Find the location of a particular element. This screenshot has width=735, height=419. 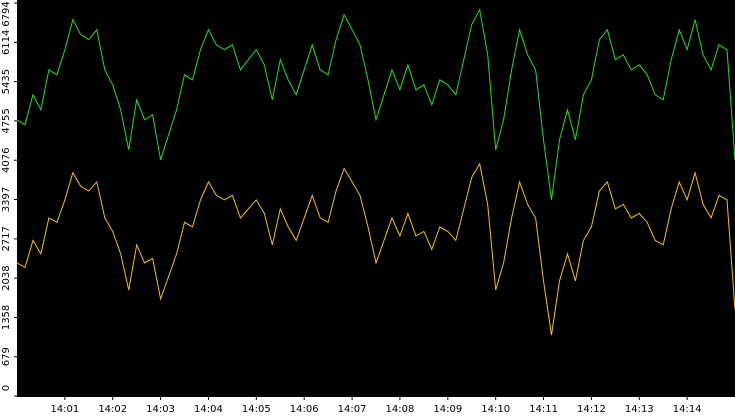

y-tick-label: 3397 is located at coordinates (6, 199).